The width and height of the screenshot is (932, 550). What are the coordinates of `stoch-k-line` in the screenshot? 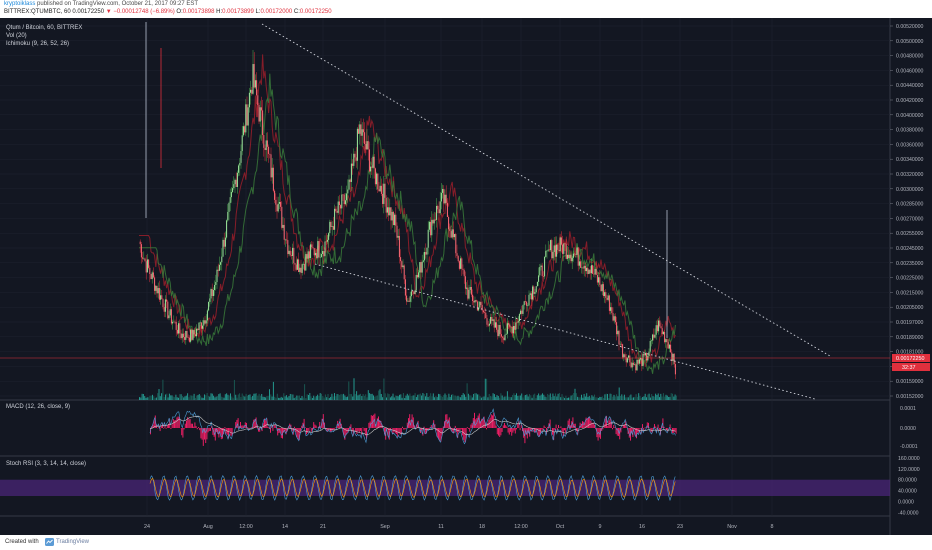 It's located at (412, 488).